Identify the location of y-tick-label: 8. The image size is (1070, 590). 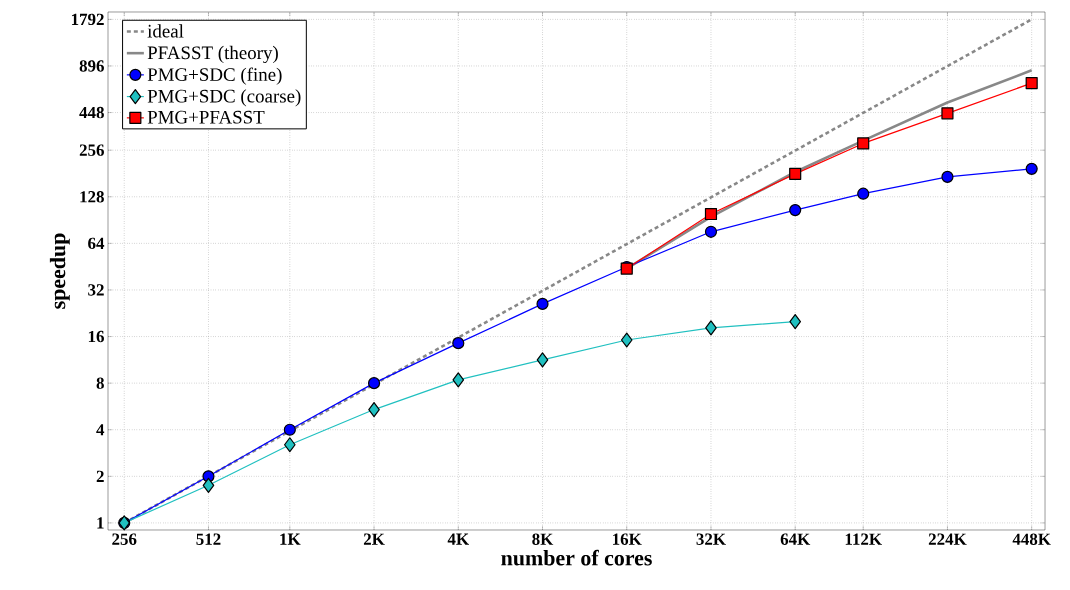
(100, 383).